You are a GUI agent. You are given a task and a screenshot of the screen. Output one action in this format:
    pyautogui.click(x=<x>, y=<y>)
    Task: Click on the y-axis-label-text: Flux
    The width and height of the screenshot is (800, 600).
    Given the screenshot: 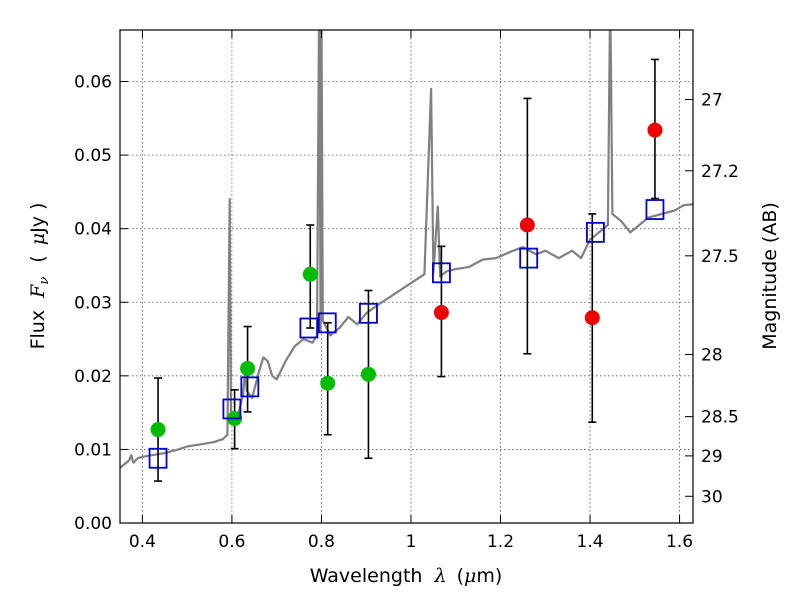 What is the action you would take?
    pyautogui.click(x=38, y=330)
    